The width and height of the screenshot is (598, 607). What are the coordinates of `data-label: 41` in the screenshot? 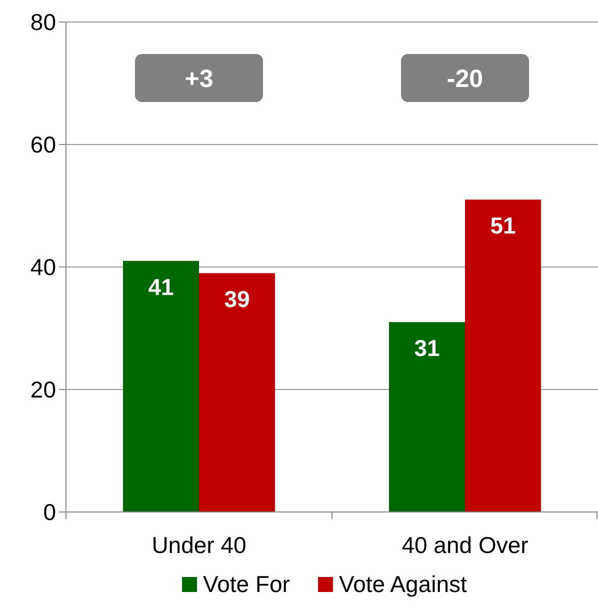 It's located at (161, 287).